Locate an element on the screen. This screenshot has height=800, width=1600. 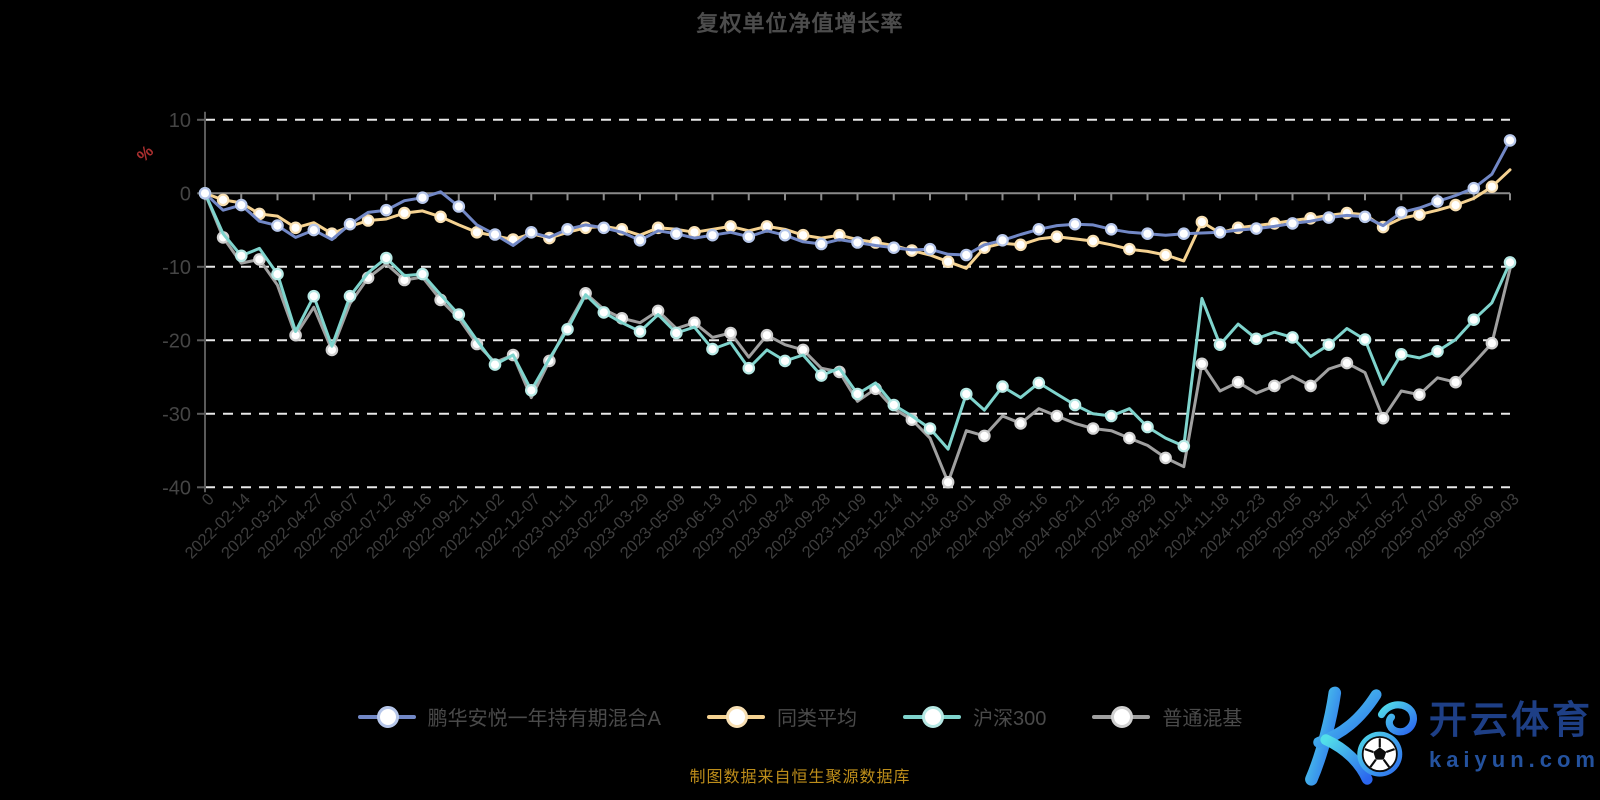
legend-label-peer-average: 同类平均 is located at coordinates (816, 719).